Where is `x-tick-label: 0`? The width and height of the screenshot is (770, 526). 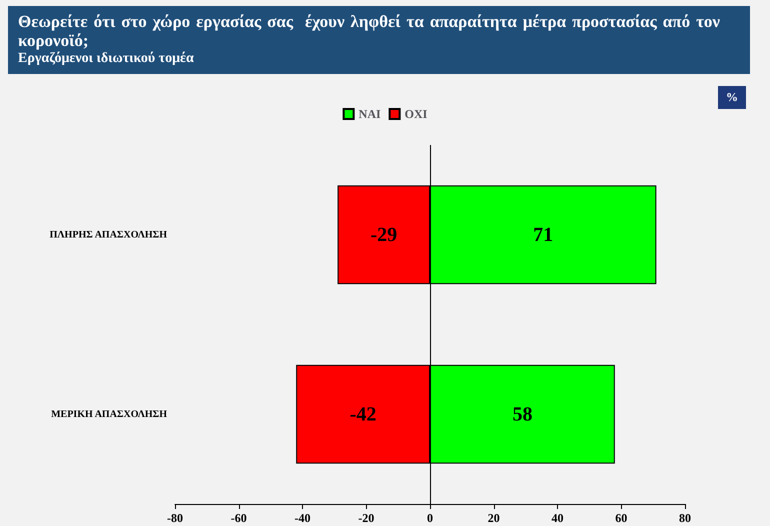
x-tick-label: 0 is located at coordinates (430, 518).